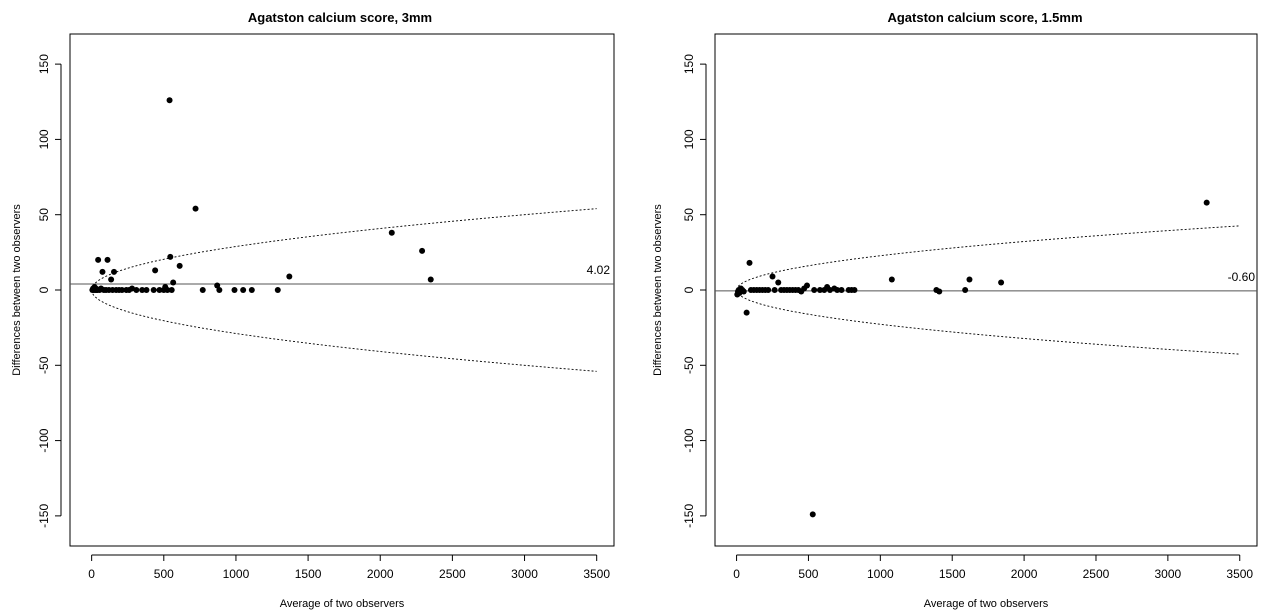 The width and height of the screenshot is (1261, 612). What do you see at coordinates (599, 270) in the screenshot?
I see `mean-difference-label: 4.02` at bounding box center [599, 270].